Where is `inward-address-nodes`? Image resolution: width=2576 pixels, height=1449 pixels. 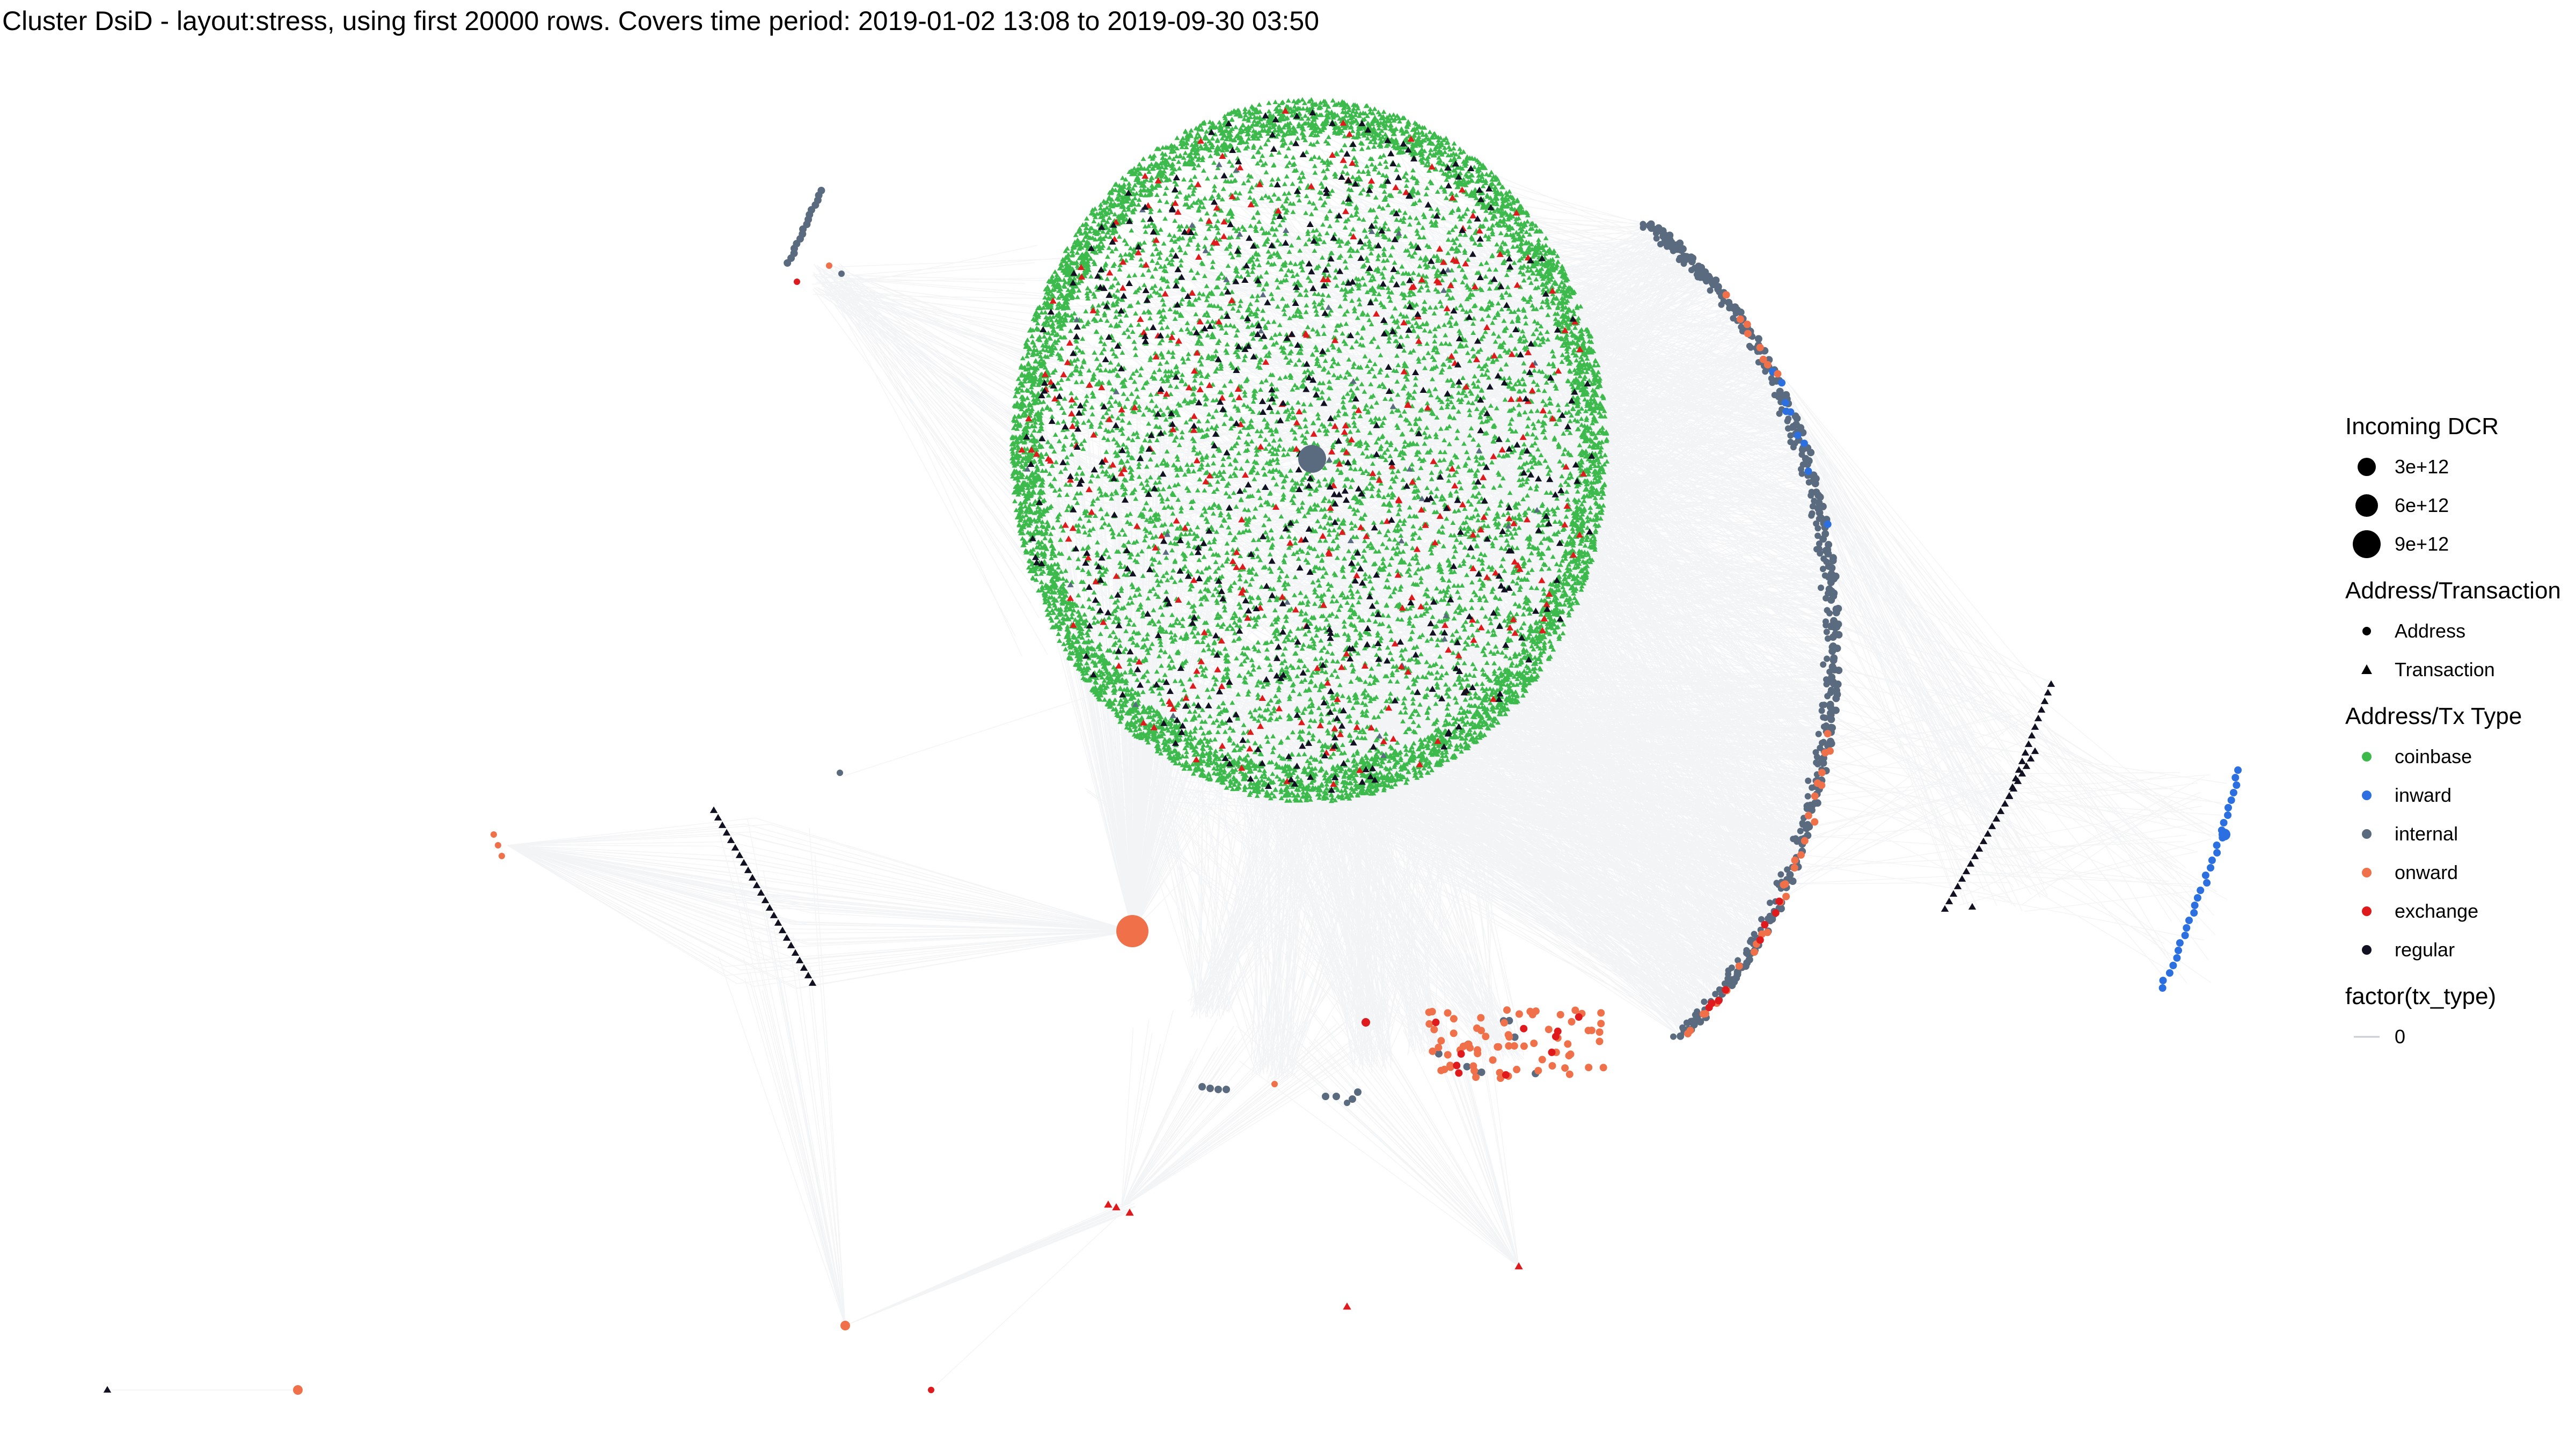 inward-address-nodes is located at coordinates (2005, 680).